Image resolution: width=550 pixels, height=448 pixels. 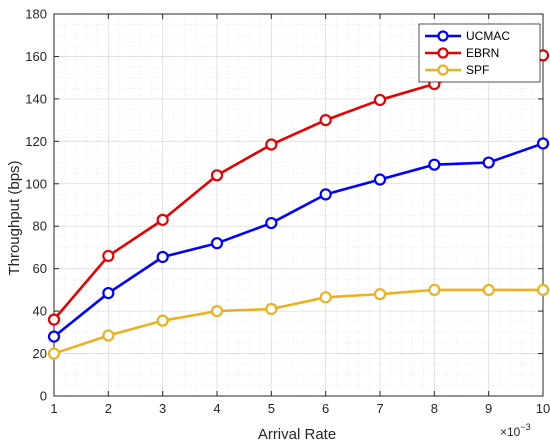 I want to click on y-tick-label: 180, so click(x=36, y=14).